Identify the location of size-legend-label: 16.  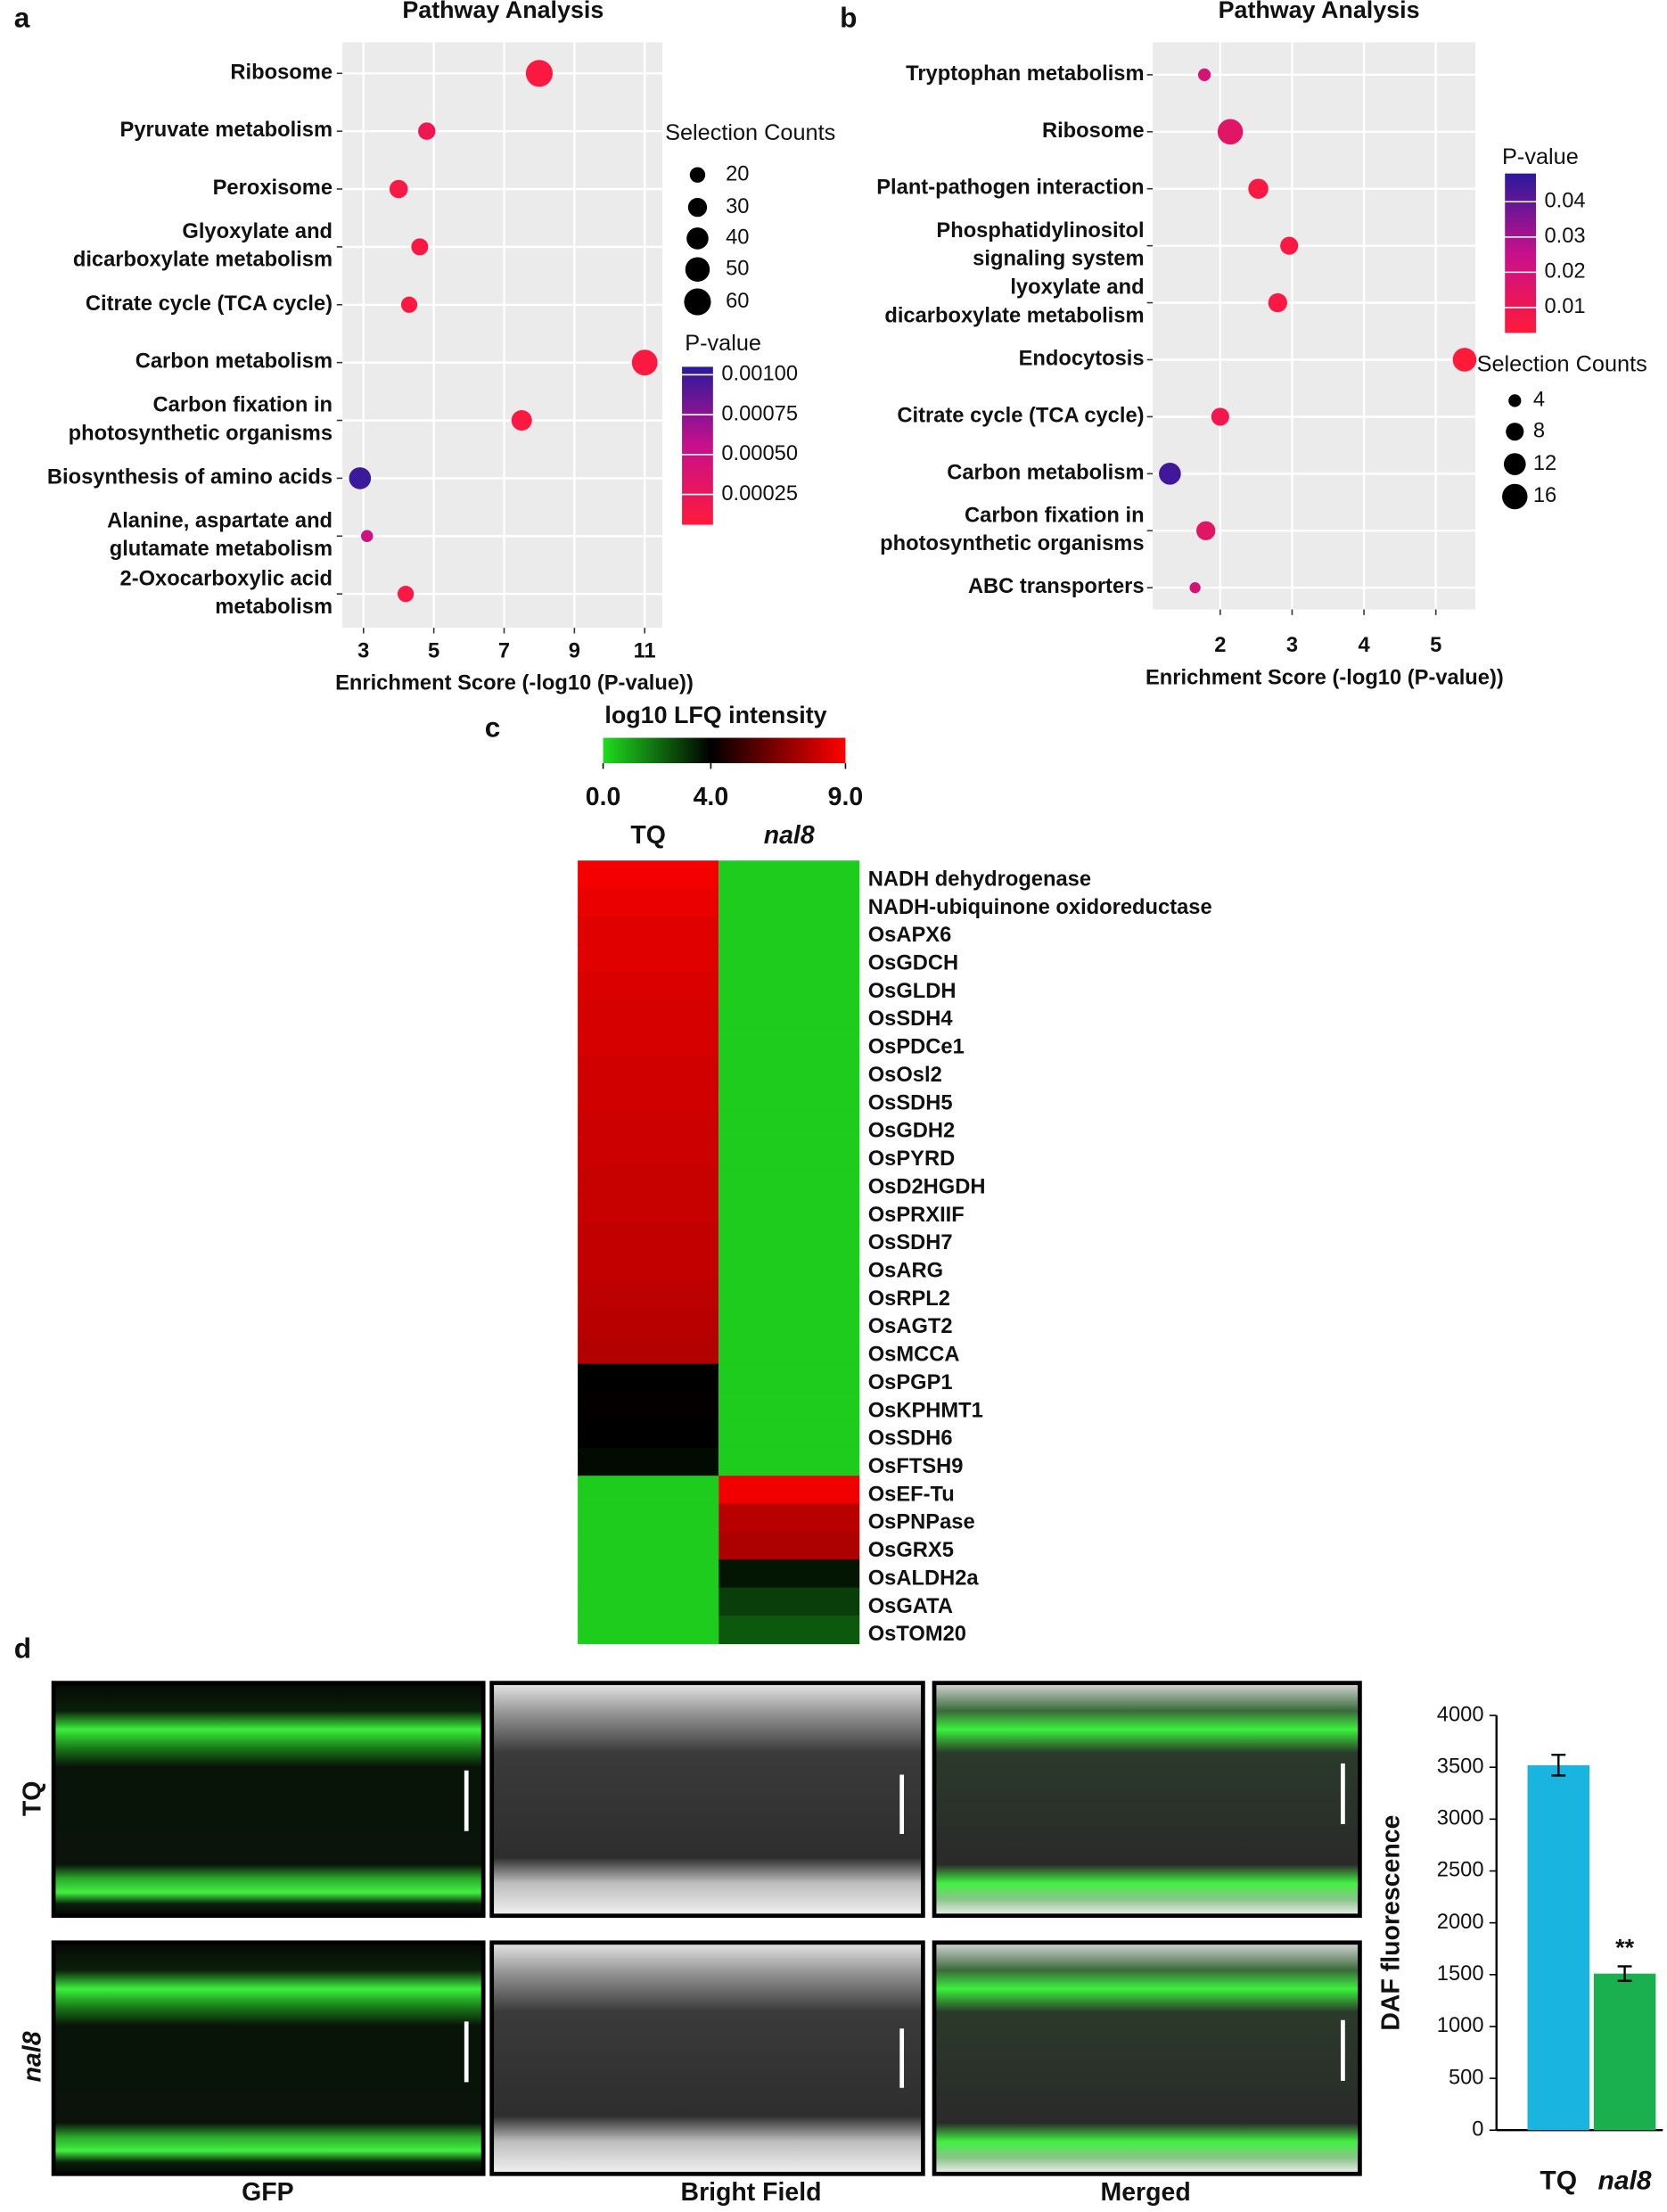
(1545, 495).